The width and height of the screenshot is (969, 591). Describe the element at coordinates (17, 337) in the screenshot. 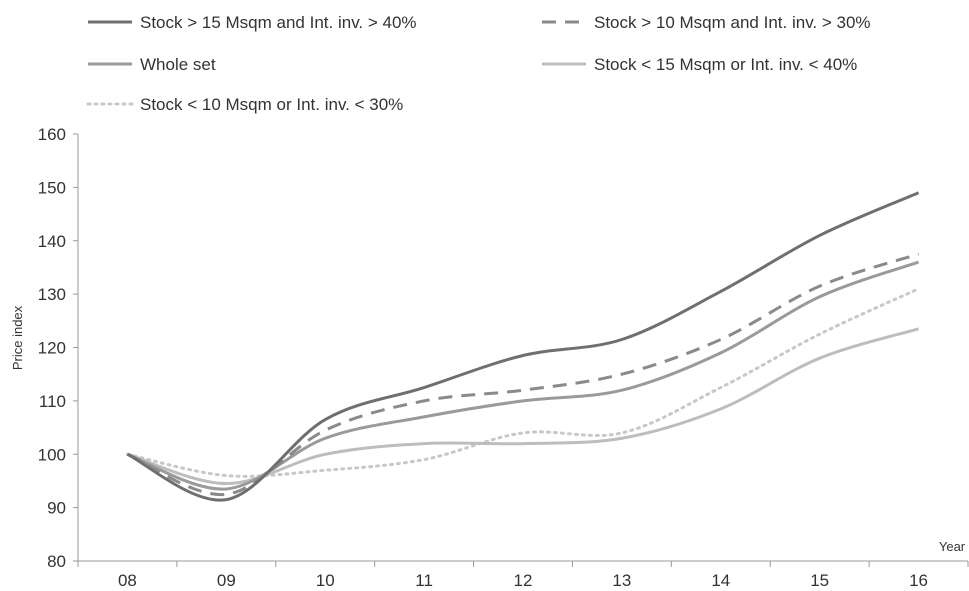

I see `y-axis-title: Price index` at that location.